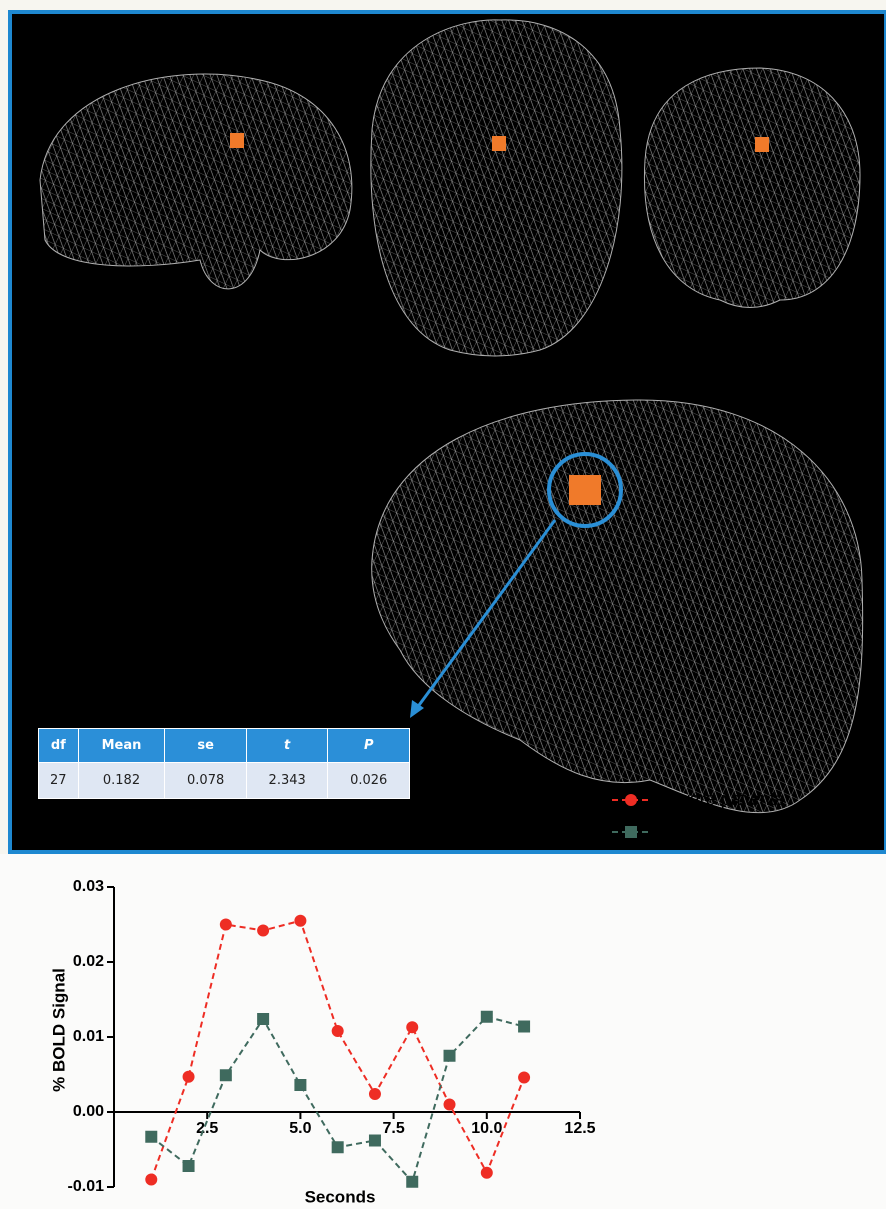 This screenshot has height=1209, width=886. I want to click on brain-front, so click(752, 187).